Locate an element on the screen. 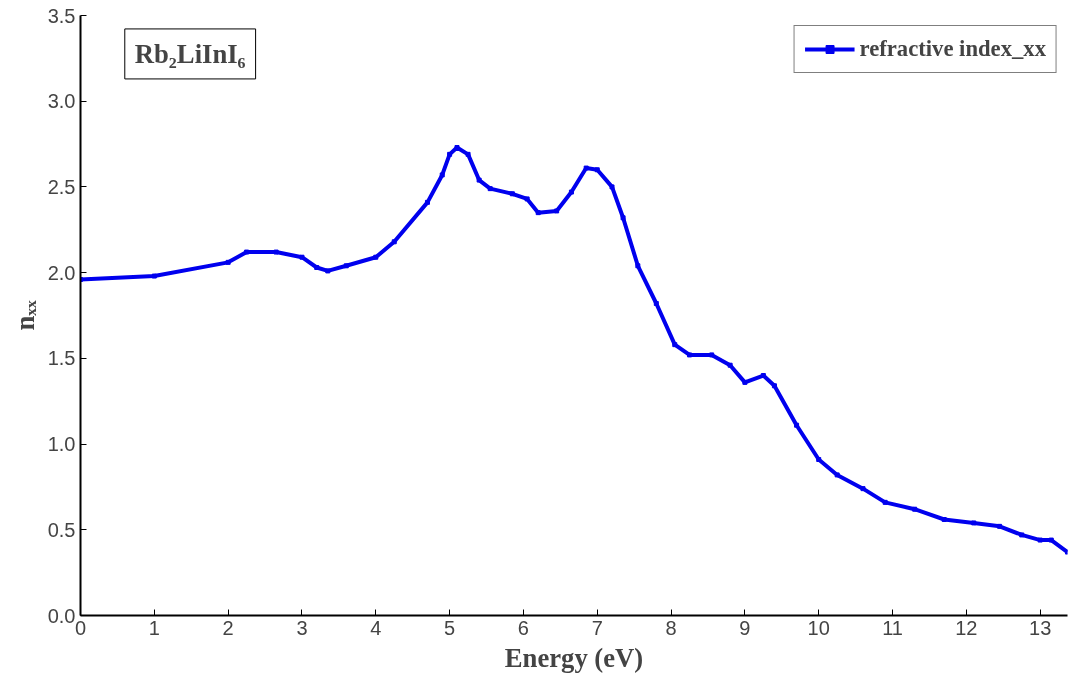 Image resolution: width=1072 pixels, height=685 pixels. x-axis-title: Energy (eV) is located at coordinates (574, 657).